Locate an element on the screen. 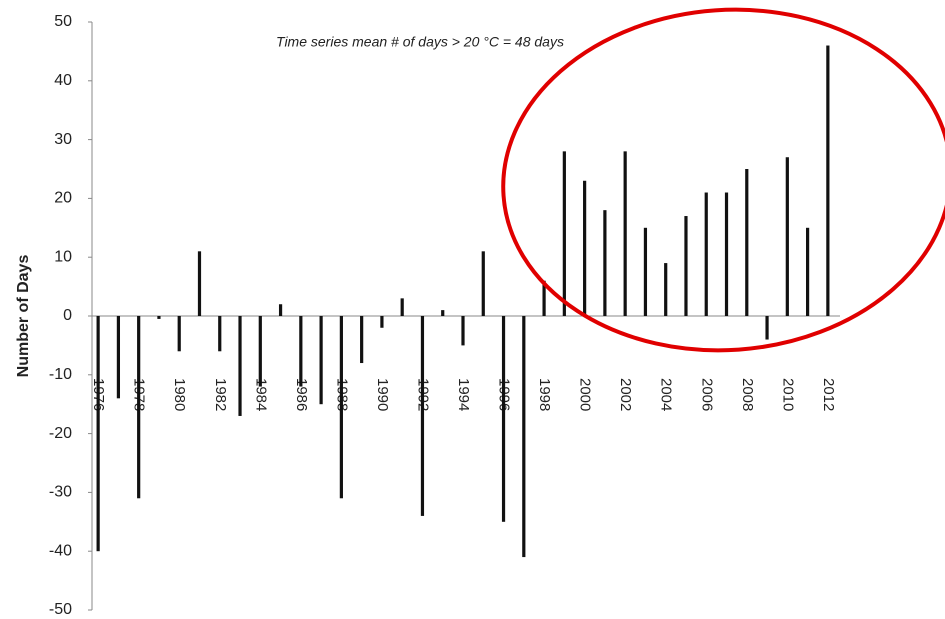 The image size is (945, 619). y-tick-label: 30 is located at coordinates (63, 139).